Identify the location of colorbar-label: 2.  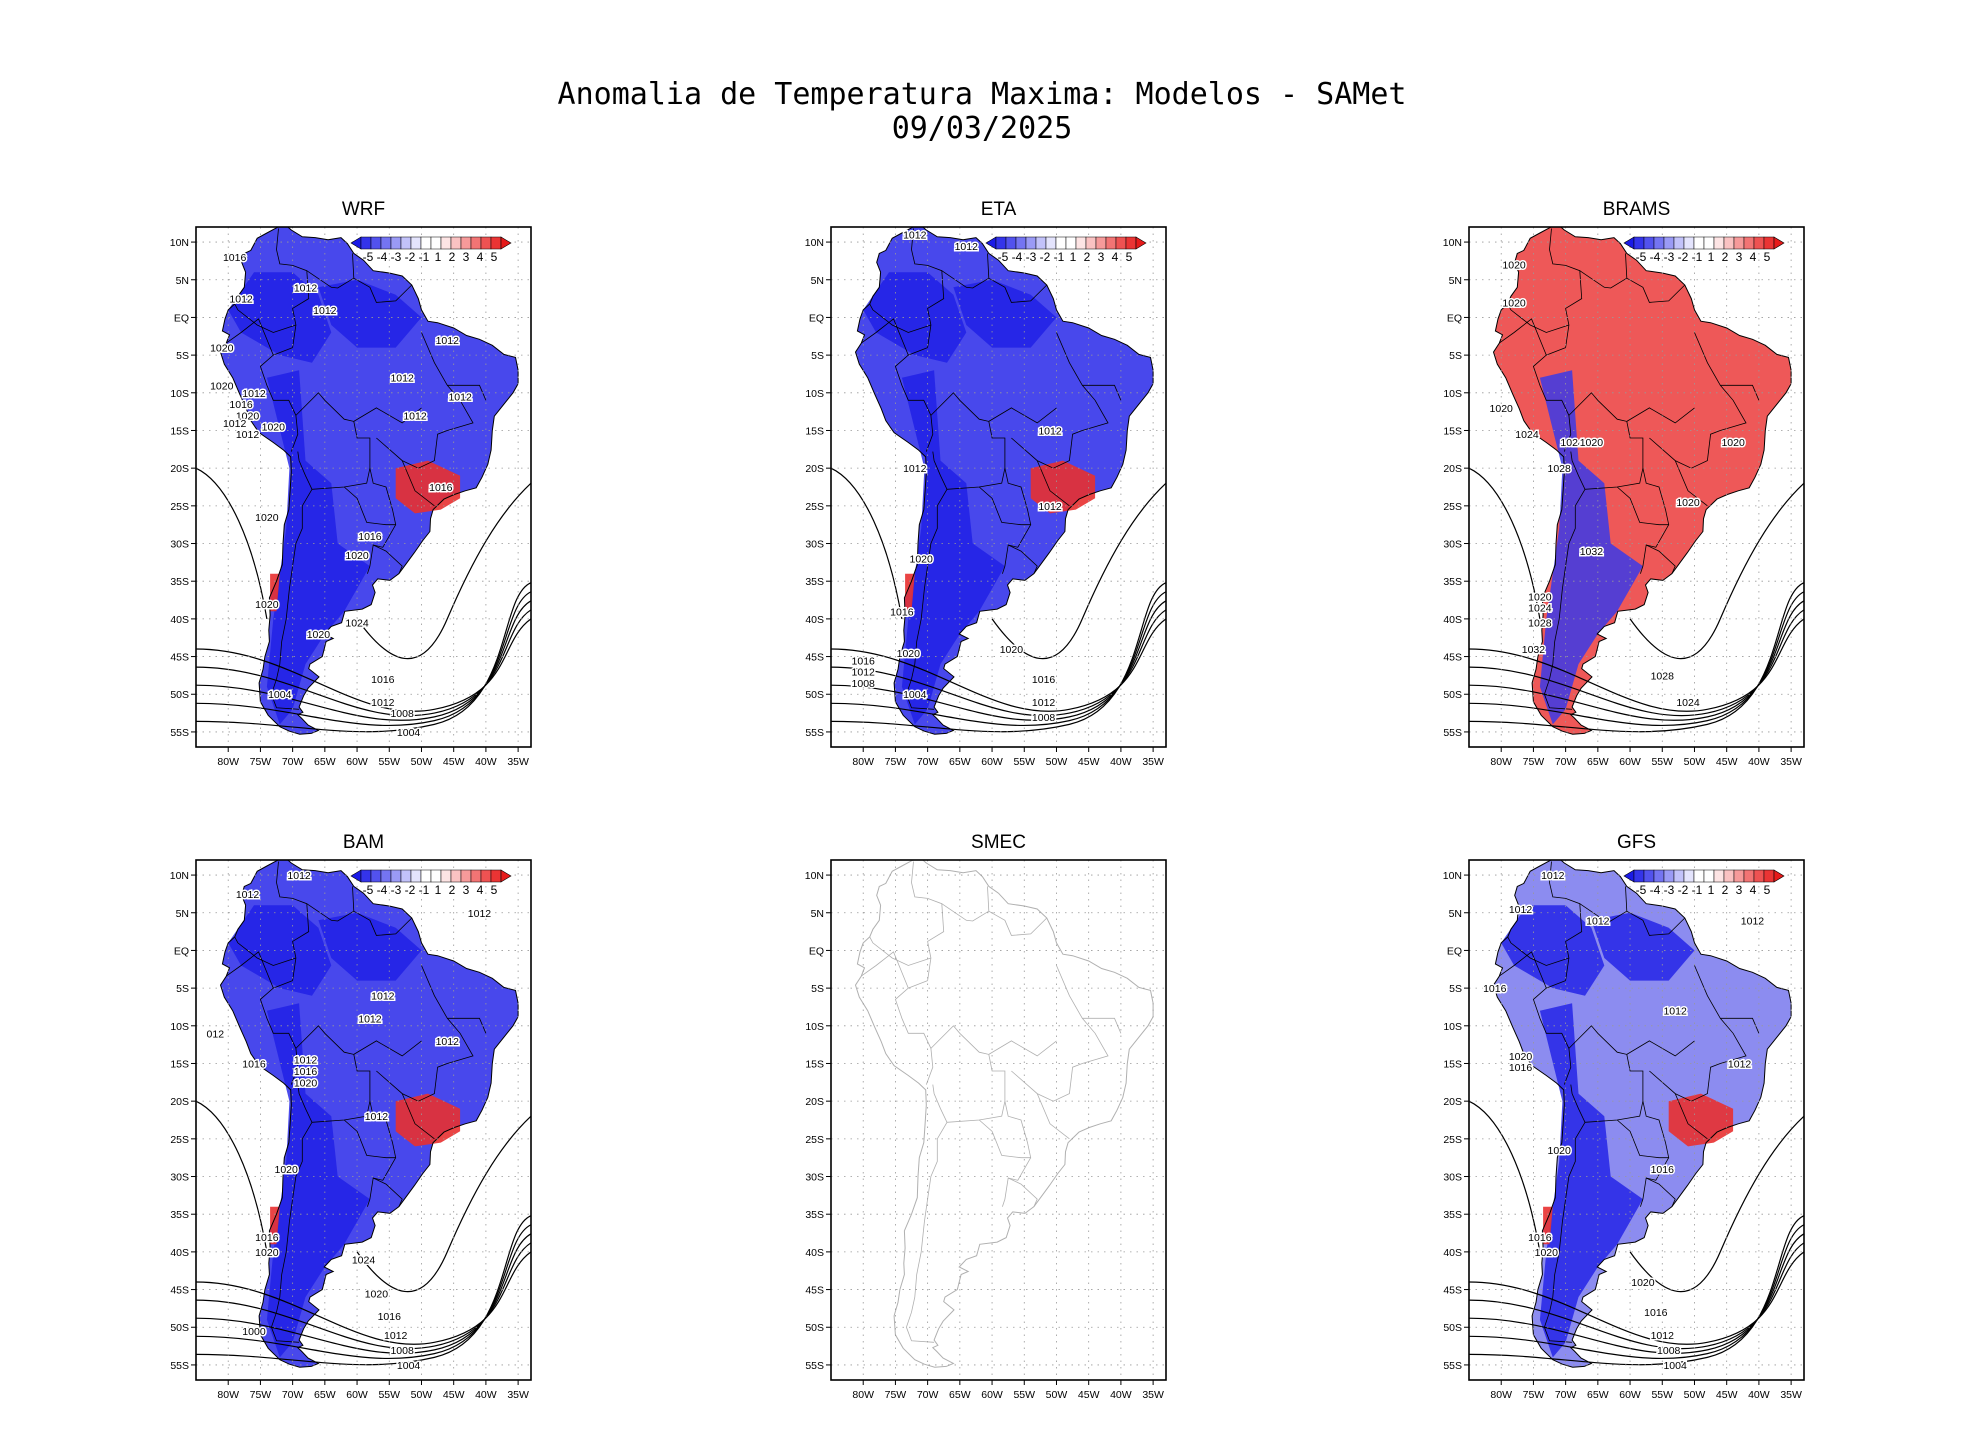
(452, 257).